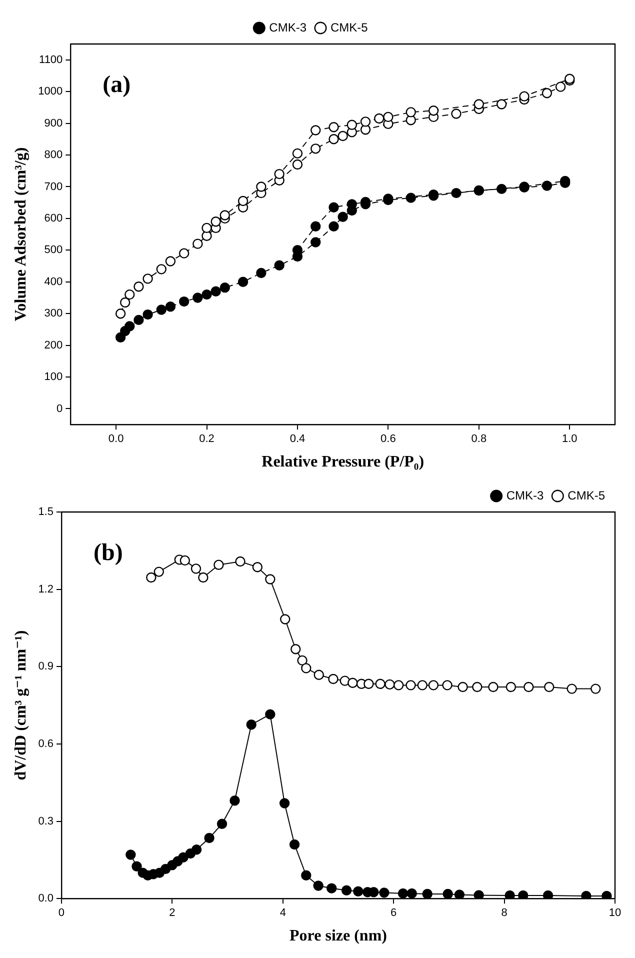 Image resolution: width=635 pixels, height=958 pixels. Describe the element at coordinates (46, 821) in the screenshot. I see `y-tick-label: 0.3` at that location.